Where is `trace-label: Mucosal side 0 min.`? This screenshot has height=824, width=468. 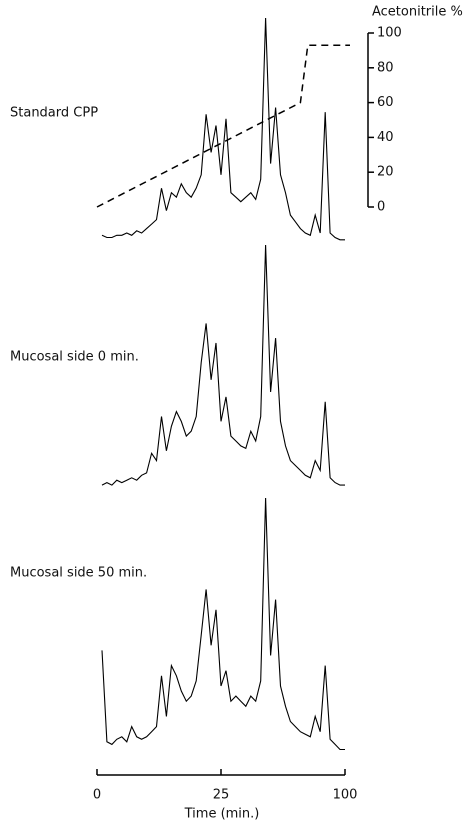 trace-label: Mucosal side 0 min. is located at coordinates (74, 357).